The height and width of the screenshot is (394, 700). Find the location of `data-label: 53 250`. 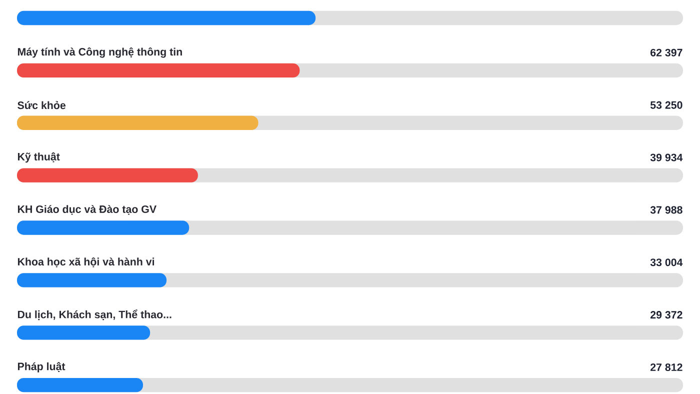

data-label: 53 250 is located at coordinates (666, 105).